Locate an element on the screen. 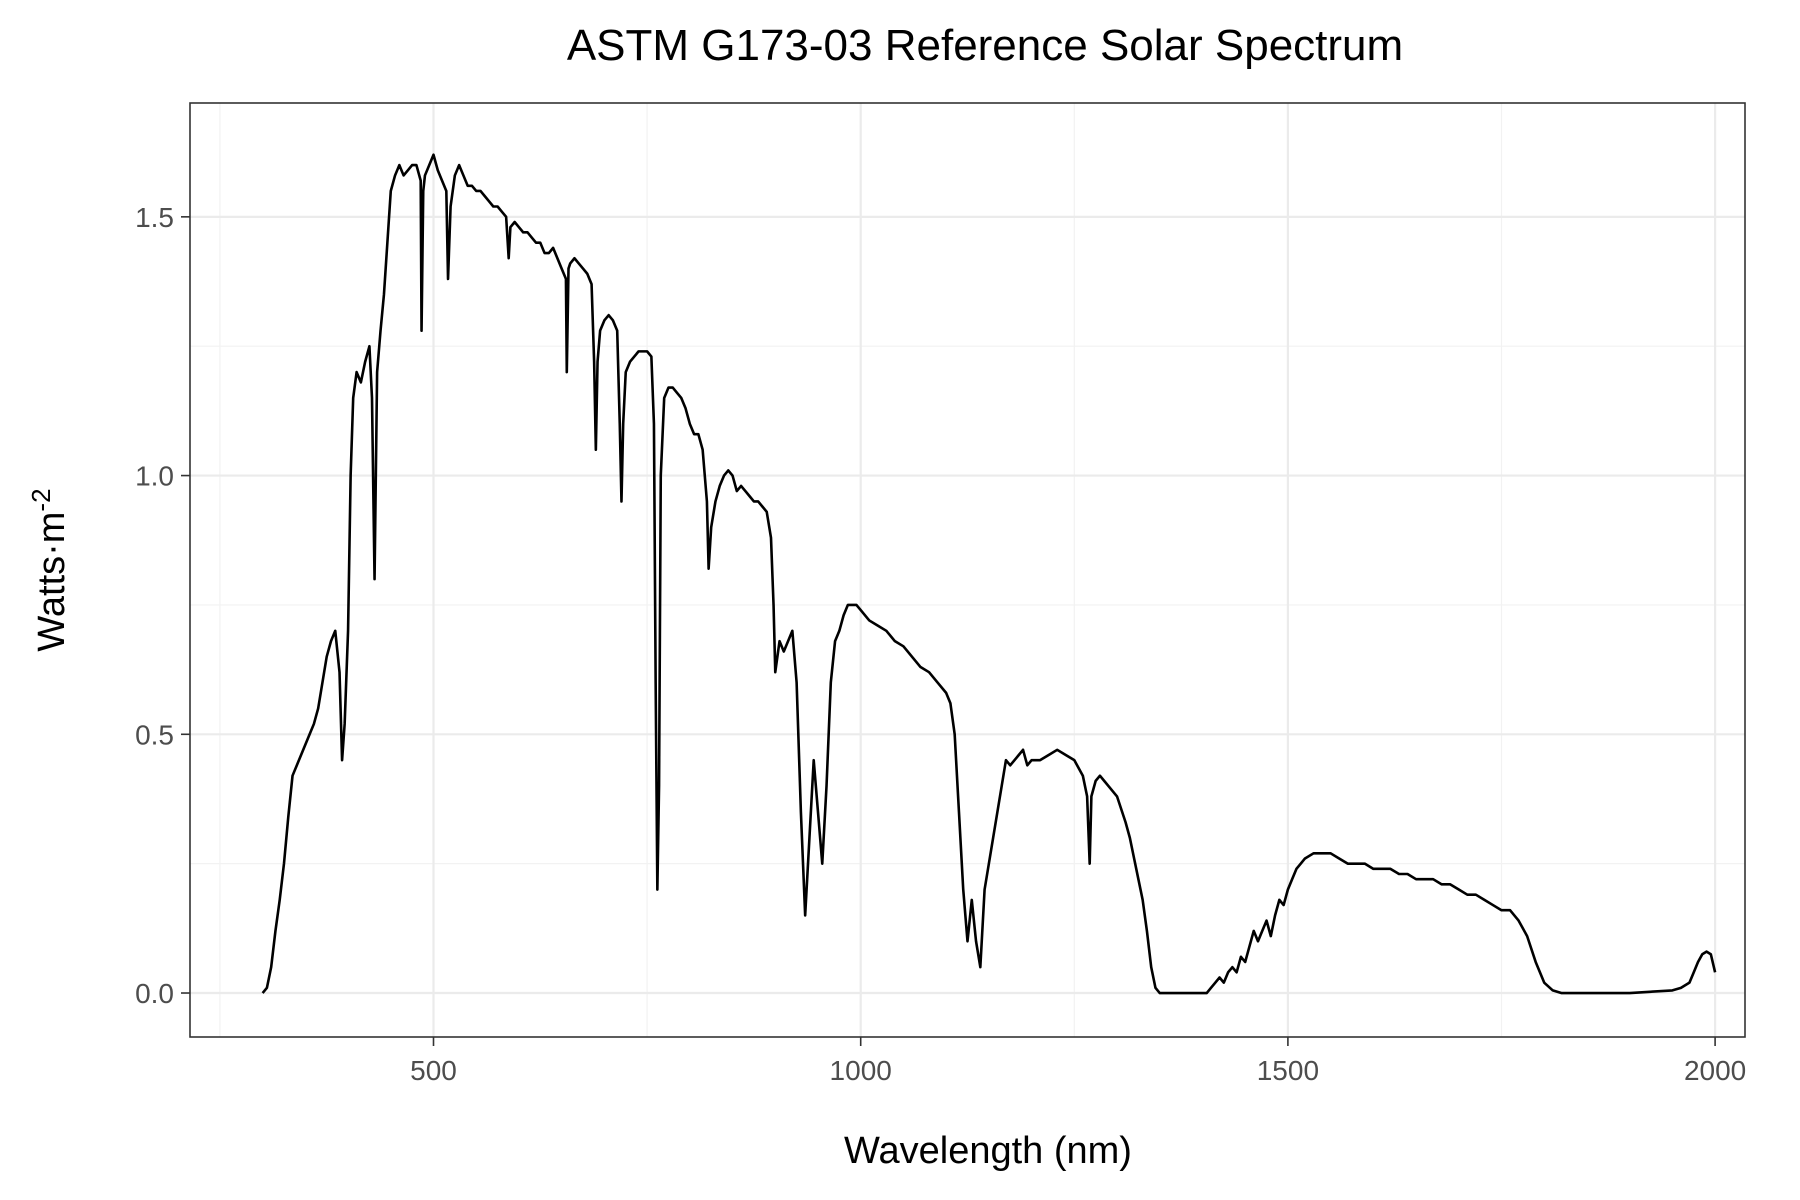 This screenshot has height=1200, width=1800. x-tick-label: 2000 is located at coordinates (1715, 1070).